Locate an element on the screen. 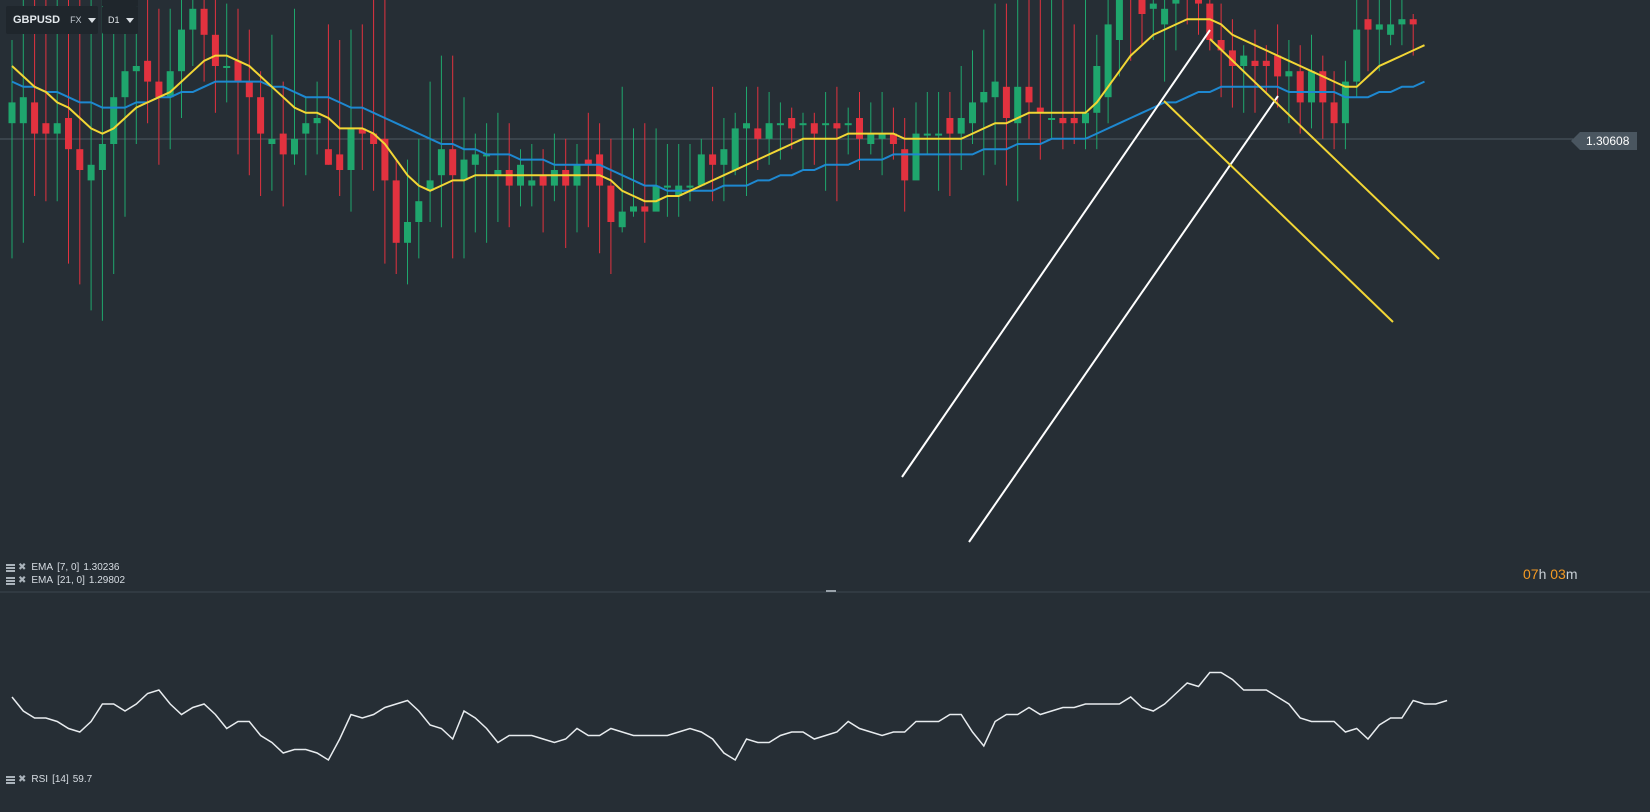 The width and height of the screenshot is (1650, 812). symbol-name: GBPUSD is located at coordinates (37, 20).